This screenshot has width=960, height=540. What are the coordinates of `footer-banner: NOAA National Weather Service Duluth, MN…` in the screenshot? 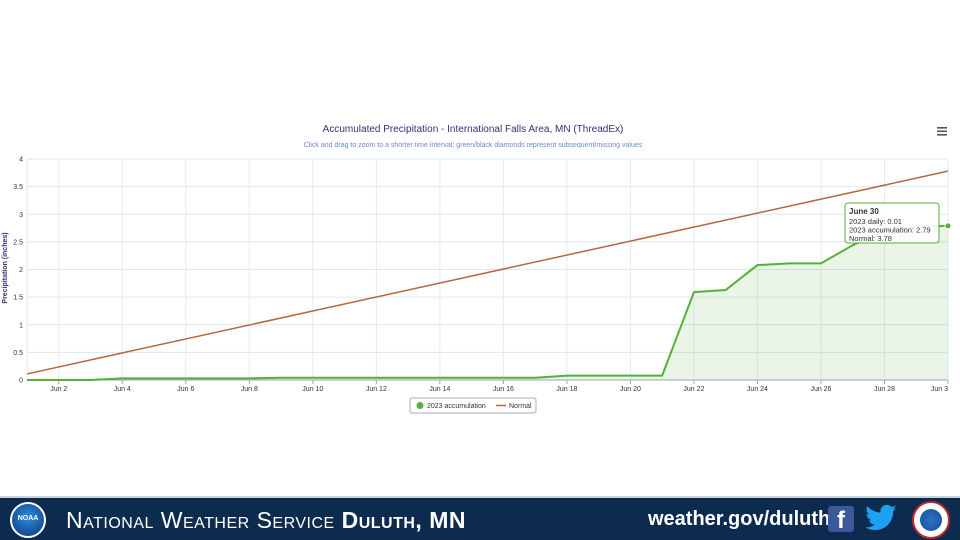 It's located at (480, 518).